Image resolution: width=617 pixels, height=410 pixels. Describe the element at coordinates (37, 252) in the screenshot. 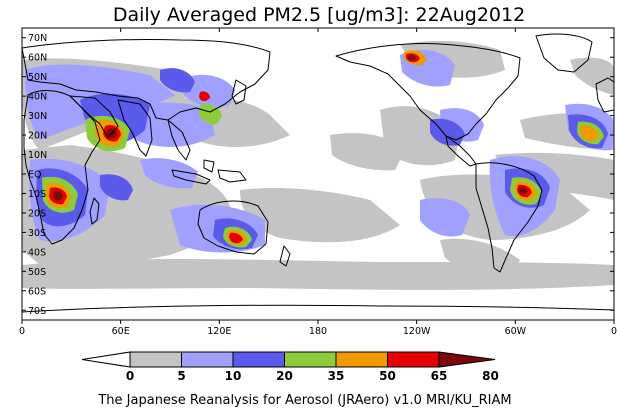

I see `lat-tick-label: 40S` at that location.